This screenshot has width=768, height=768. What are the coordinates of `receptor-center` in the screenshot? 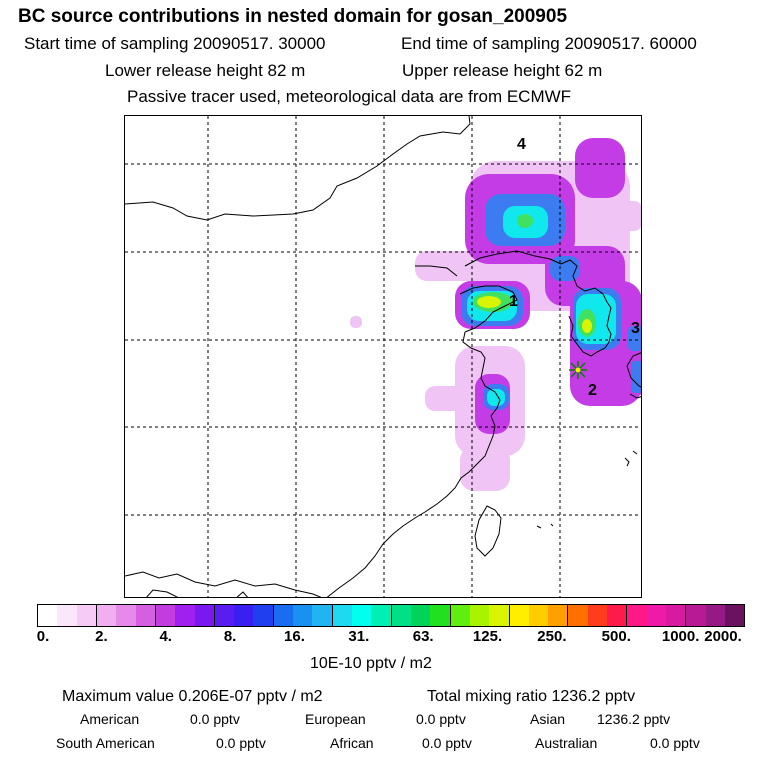 It's located at (578, 370).